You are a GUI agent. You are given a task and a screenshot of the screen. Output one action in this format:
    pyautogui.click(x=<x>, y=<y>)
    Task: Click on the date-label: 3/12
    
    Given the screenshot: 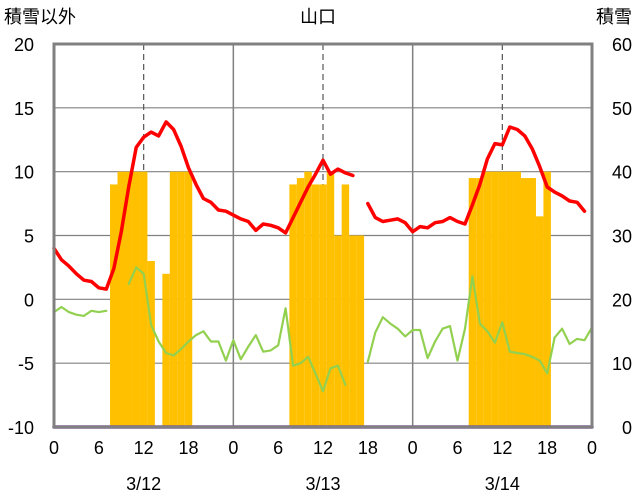 What is the action you would take?
    pyautogui.click(x=143, y=484)
    